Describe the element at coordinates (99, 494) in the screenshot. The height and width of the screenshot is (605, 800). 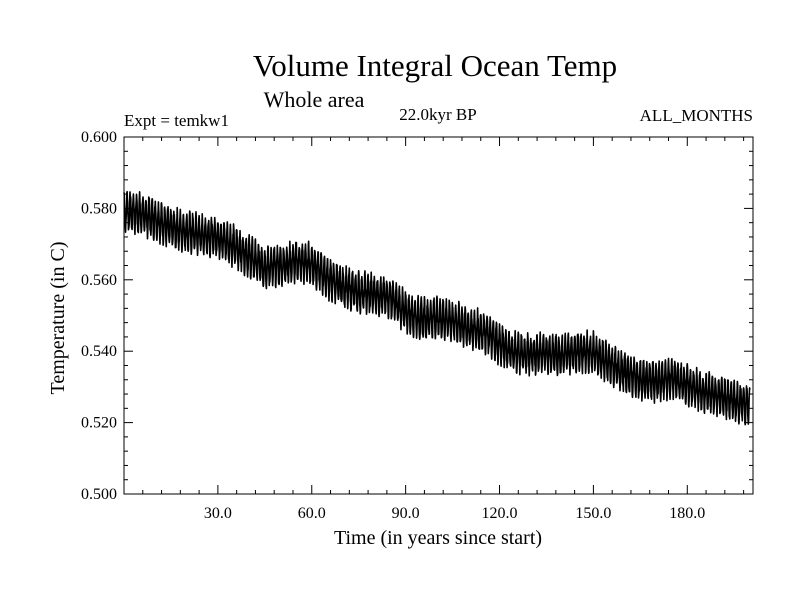
I see `y-tick-label: 0.500` at that location.